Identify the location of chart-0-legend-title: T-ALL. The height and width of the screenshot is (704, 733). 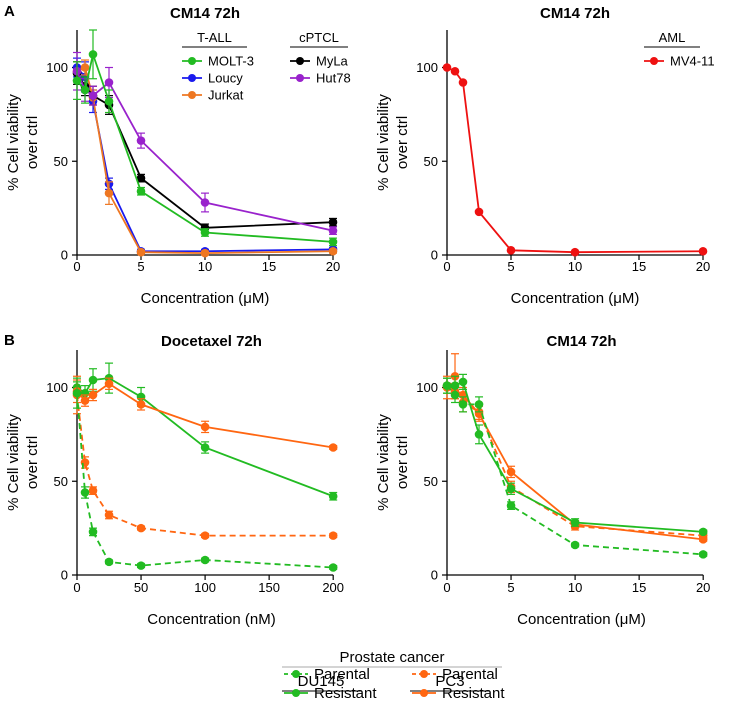
(214, 37).